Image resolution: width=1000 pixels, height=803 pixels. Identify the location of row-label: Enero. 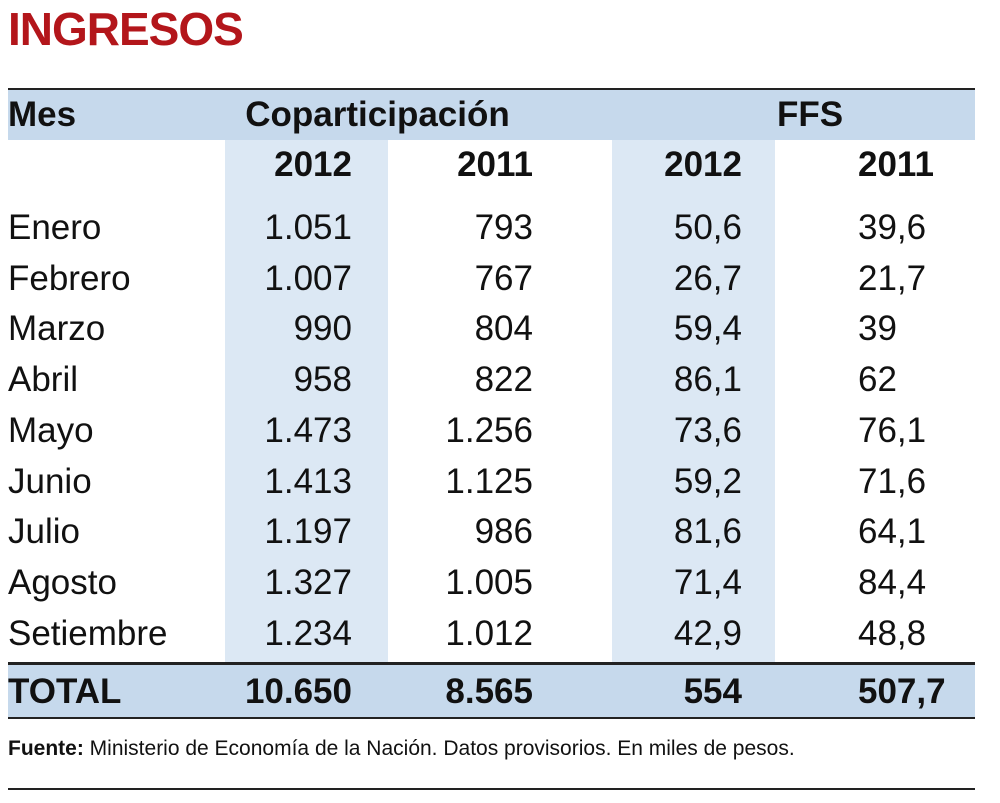
(55, 227).